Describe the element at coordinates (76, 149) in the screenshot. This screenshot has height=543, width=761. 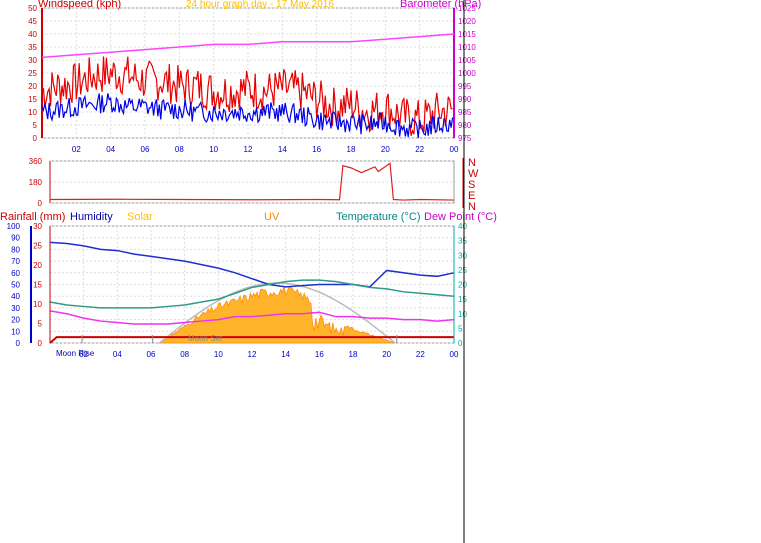
I see `wind-x-tick-label: 02` at that location.